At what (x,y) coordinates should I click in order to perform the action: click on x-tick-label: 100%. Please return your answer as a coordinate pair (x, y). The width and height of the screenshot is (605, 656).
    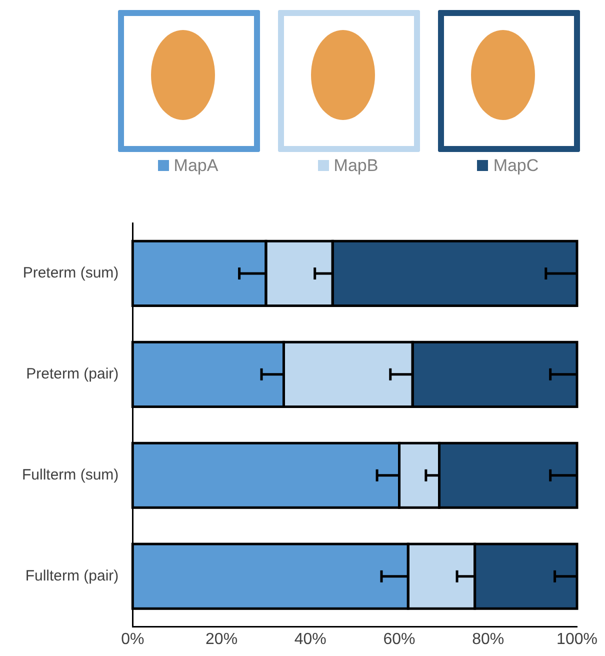
    Looking at the image, I should click on (577, 639).